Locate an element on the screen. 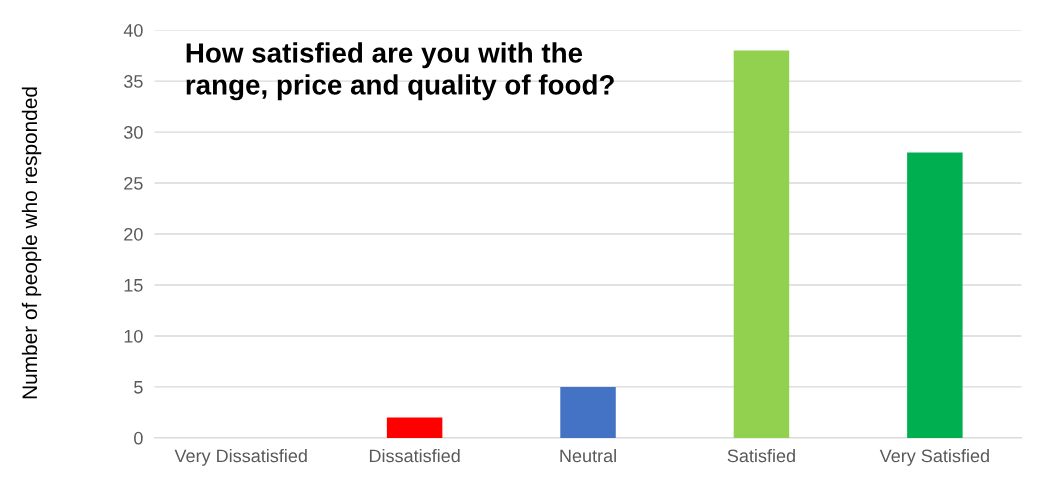 The height and width of the screenshot is (486, 1051). y-tick-label: 40 is located at coordinates (133, 30).